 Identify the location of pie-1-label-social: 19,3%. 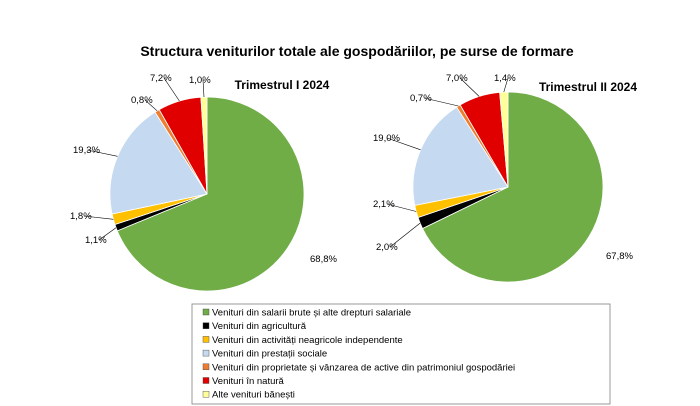
(86, 150).